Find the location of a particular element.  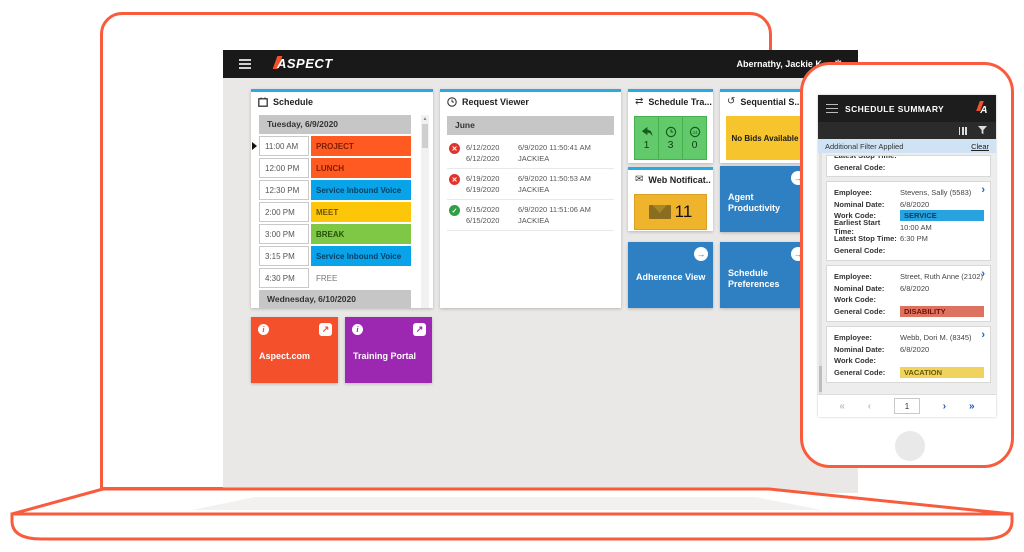

aspect-logo-mark: A is located at coordinates (984, 110).